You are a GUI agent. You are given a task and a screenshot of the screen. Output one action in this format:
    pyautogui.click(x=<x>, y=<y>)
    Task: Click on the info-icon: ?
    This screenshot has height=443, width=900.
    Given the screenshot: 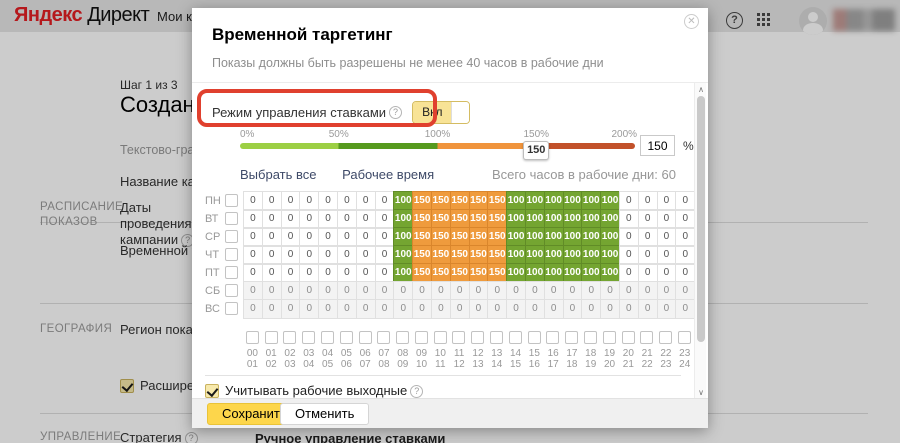 What is the action you would take?
    pyautogui.click(x=191, y=437)
    